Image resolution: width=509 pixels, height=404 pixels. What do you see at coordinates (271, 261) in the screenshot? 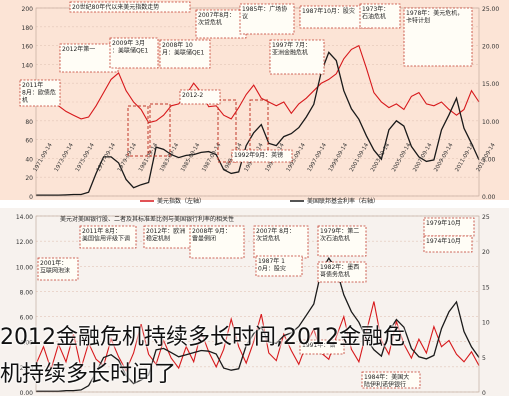
I see `annotation-text: 1987年 1` at bounding box center [271, 261].